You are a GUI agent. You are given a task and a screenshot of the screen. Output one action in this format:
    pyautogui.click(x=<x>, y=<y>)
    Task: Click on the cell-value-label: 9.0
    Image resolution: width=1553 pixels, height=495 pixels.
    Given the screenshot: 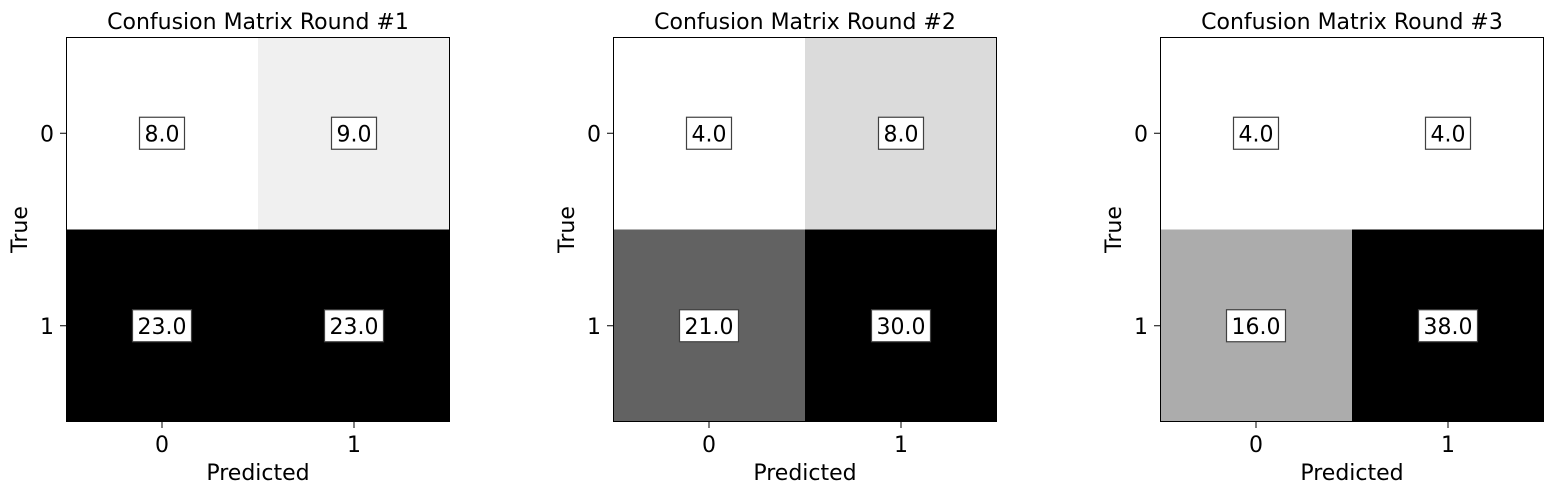 What is the action you would take?
    pyautogui.click(x=354, y=134)
    